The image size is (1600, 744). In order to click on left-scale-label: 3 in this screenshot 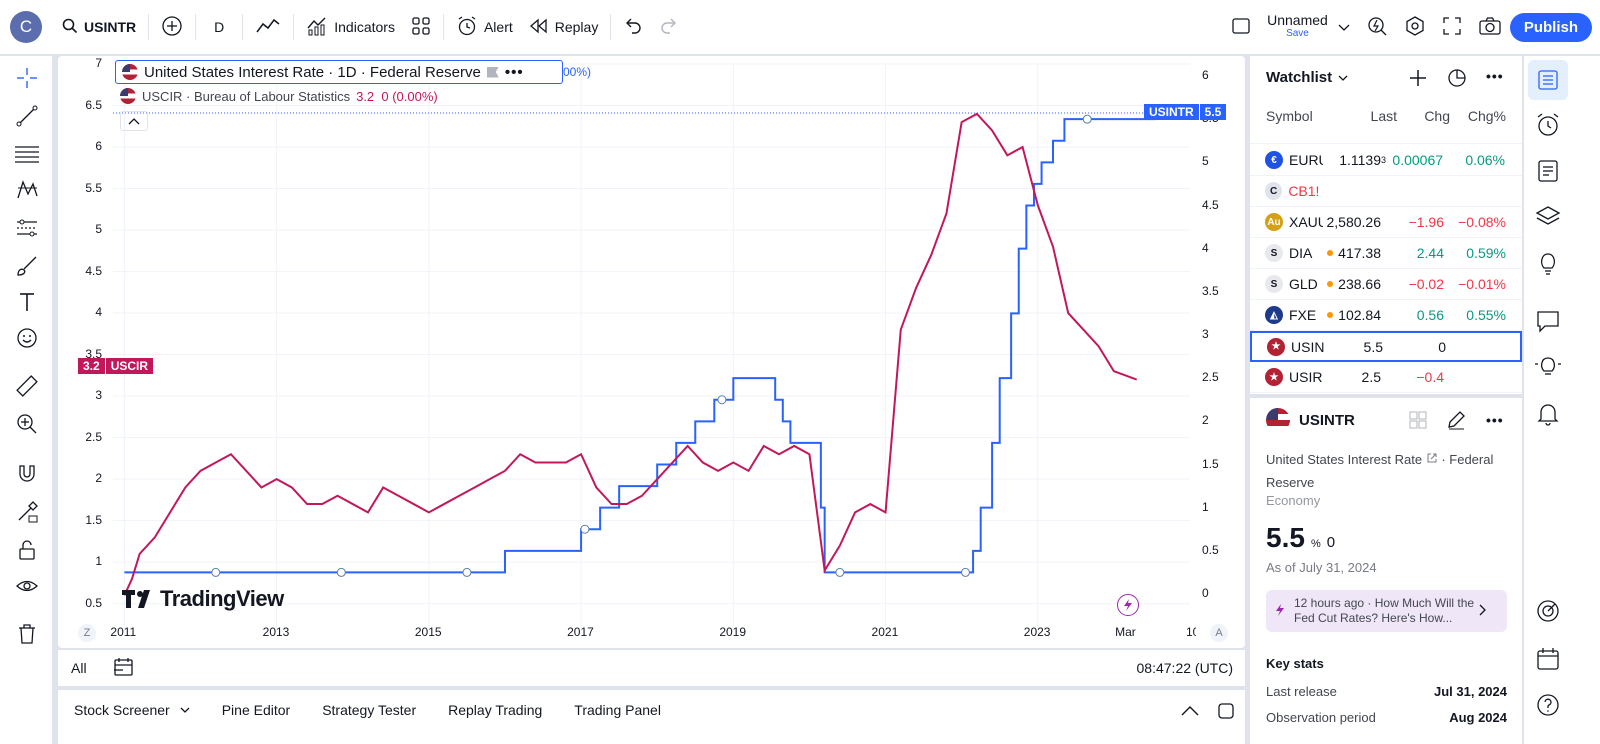, I will do `click(98, 395)`.